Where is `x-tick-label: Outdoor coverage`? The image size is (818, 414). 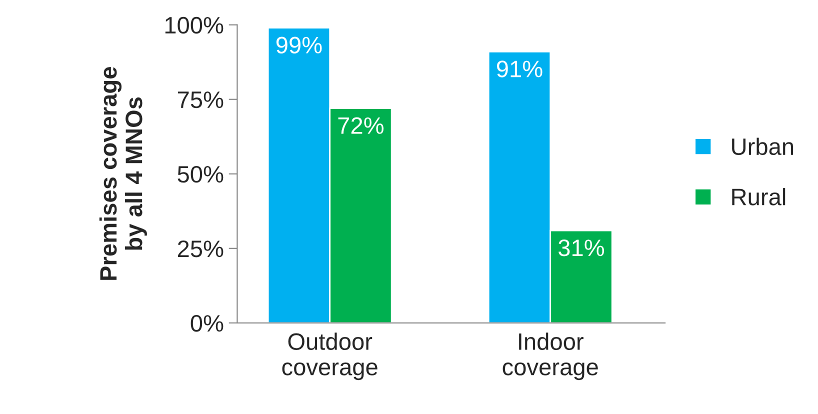 x-tick-label: Outdoor coverage is located at coordinates (330, 356).